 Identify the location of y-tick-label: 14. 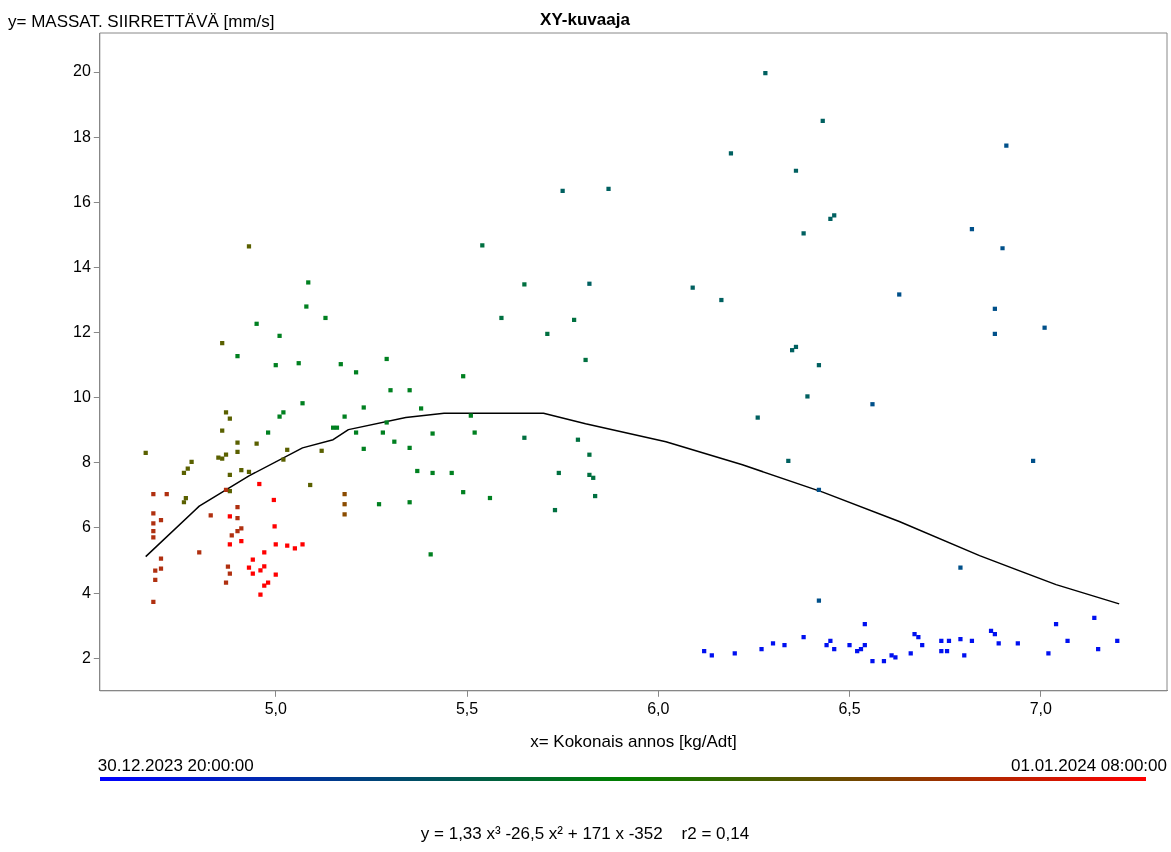
(82, 266).